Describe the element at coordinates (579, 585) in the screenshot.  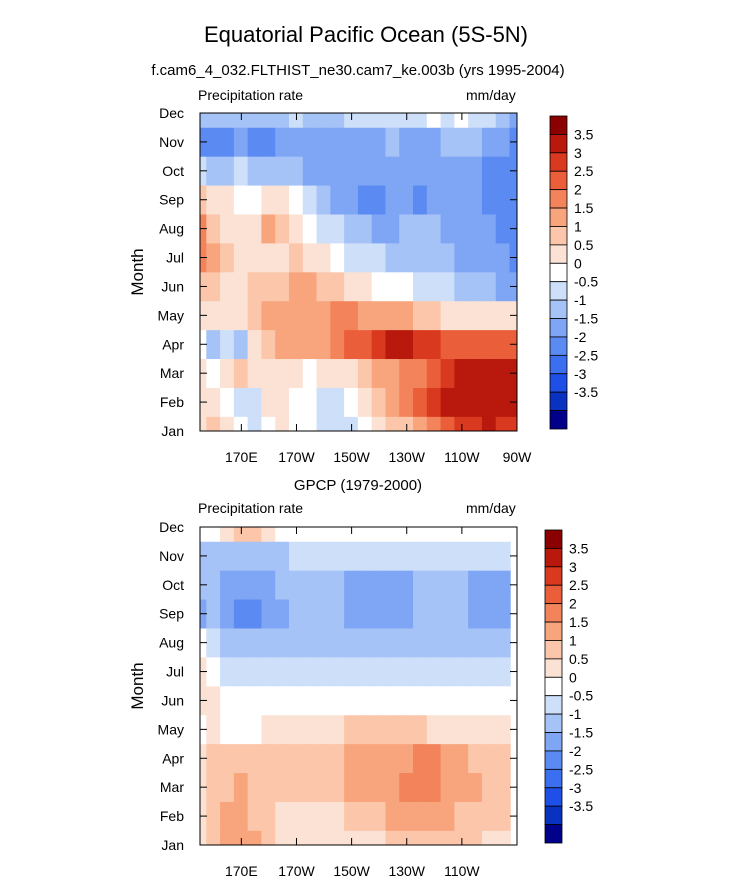
I see `panel2-colorbar-label: 2.5` at that location.